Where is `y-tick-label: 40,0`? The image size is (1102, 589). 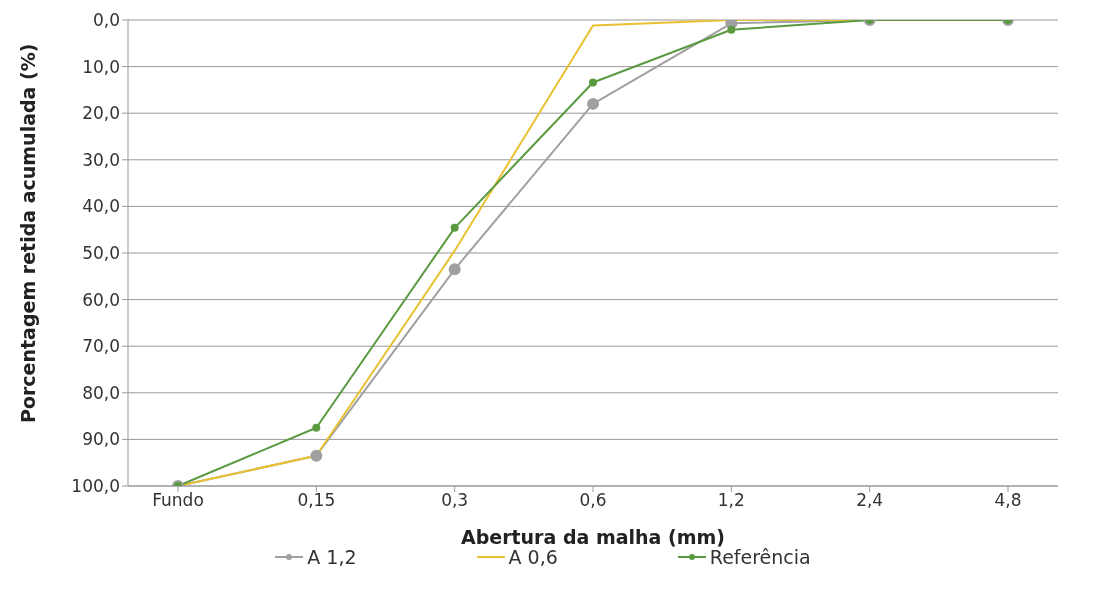 y-tick-label: 40,0 is located at coordinates (101, 206).